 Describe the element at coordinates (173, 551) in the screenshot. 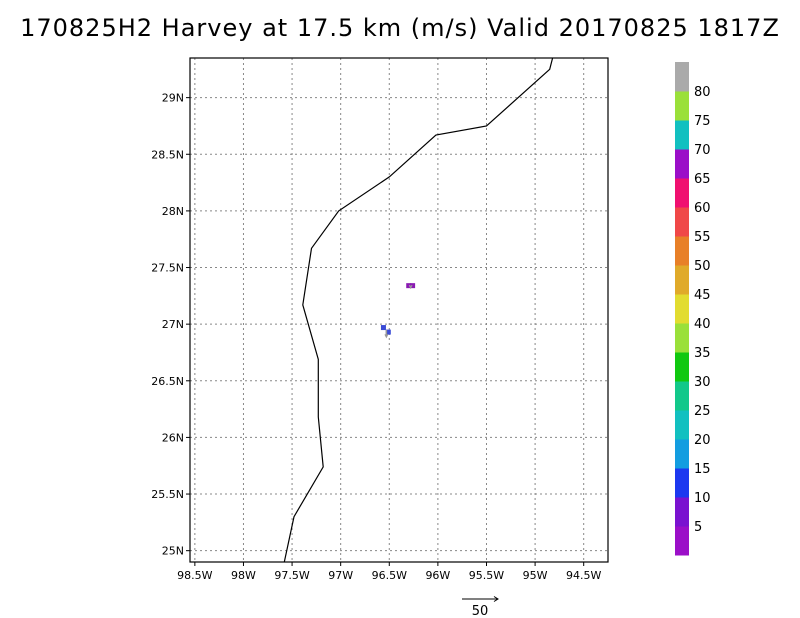

I see `y-tick-label: 25N` at that location.